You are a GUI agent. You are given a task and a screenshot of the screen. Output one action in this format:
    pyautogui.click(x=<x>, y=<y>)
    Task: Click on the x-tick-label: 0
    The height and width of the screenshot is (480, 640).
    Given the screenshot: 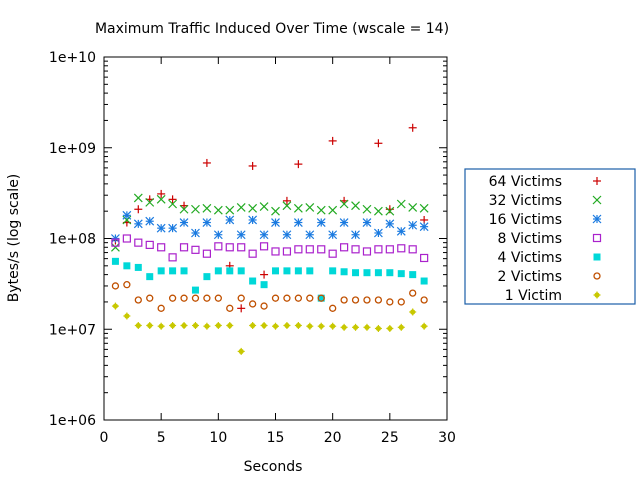 What is the action you would take?
    pyautogui.click(x=104, y=438)
    